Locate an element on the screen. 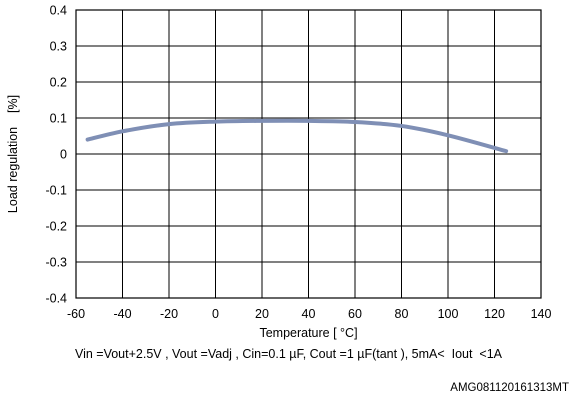 This screenshot has height=403, width=577. x-tick-label: -60 is located at coordinates (76, 314).